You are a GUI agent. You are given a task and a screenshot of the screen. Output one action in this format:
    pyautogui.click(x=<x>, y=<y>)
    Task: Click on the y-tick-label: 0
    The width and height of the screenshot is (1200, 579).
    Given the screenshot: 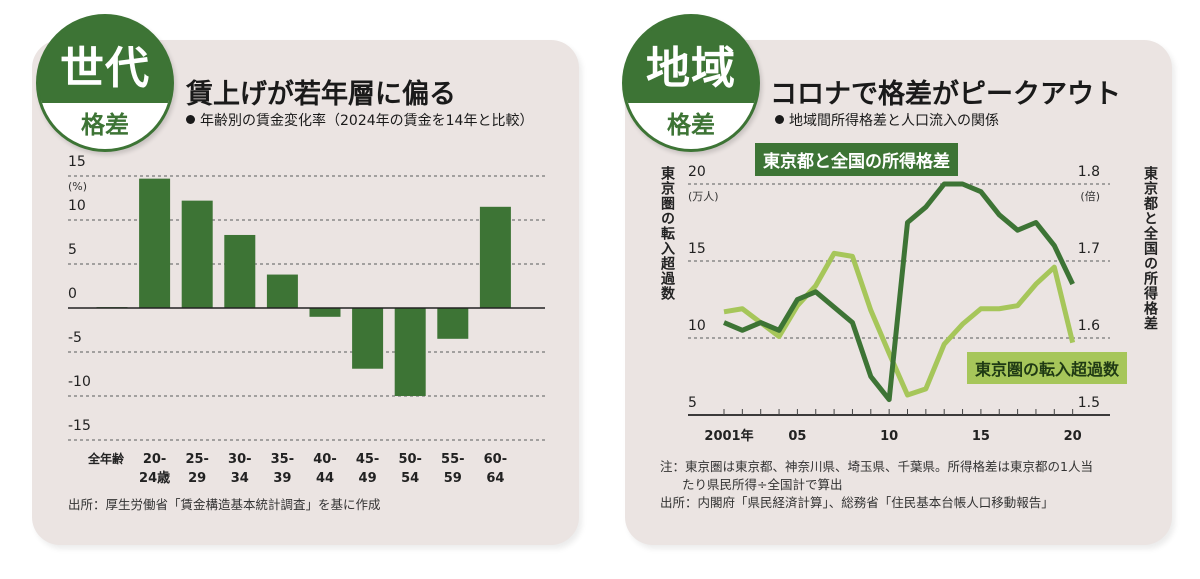 What is the action you would take?
    pyautogui.click(x=72, y=294)
    